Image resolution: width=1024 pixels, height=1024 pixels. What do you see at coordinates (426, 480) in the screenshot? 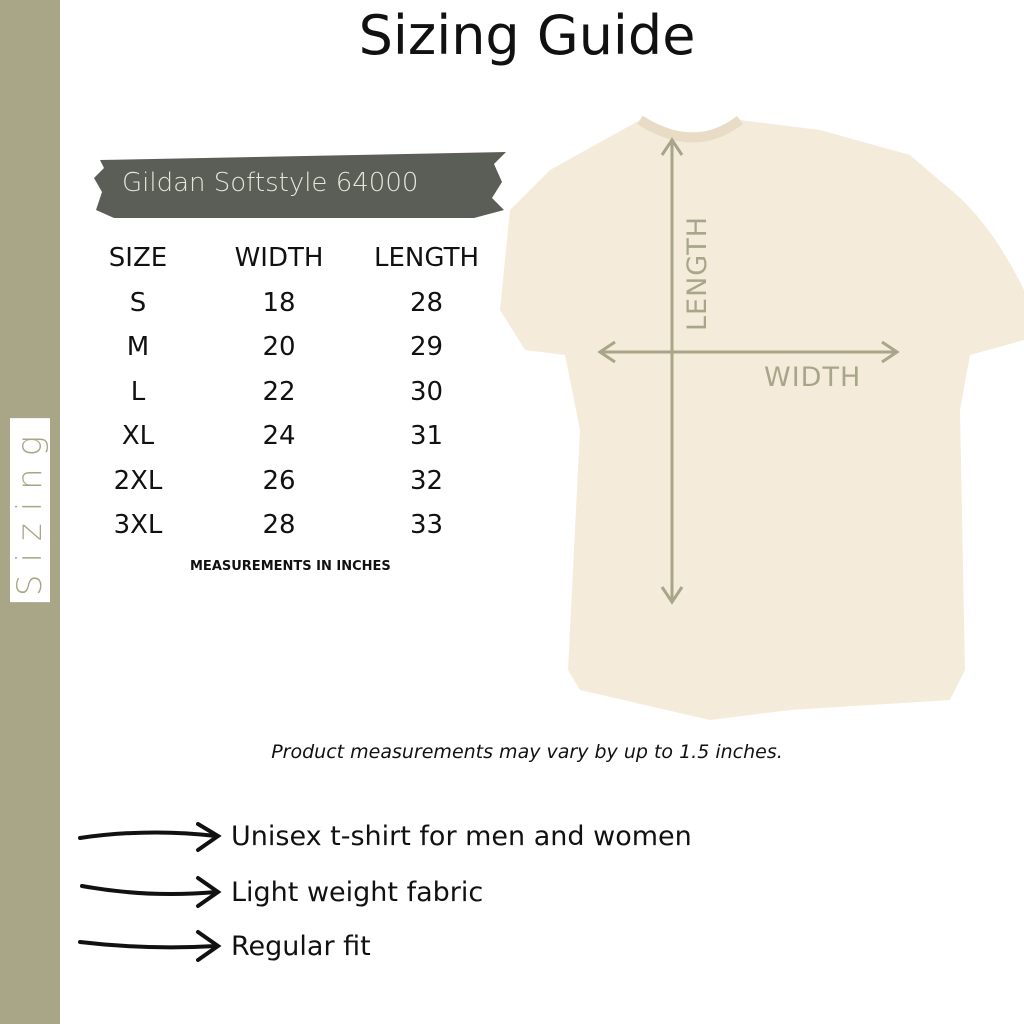
I see `length-cell: 32` at bounding box center [426, 480].